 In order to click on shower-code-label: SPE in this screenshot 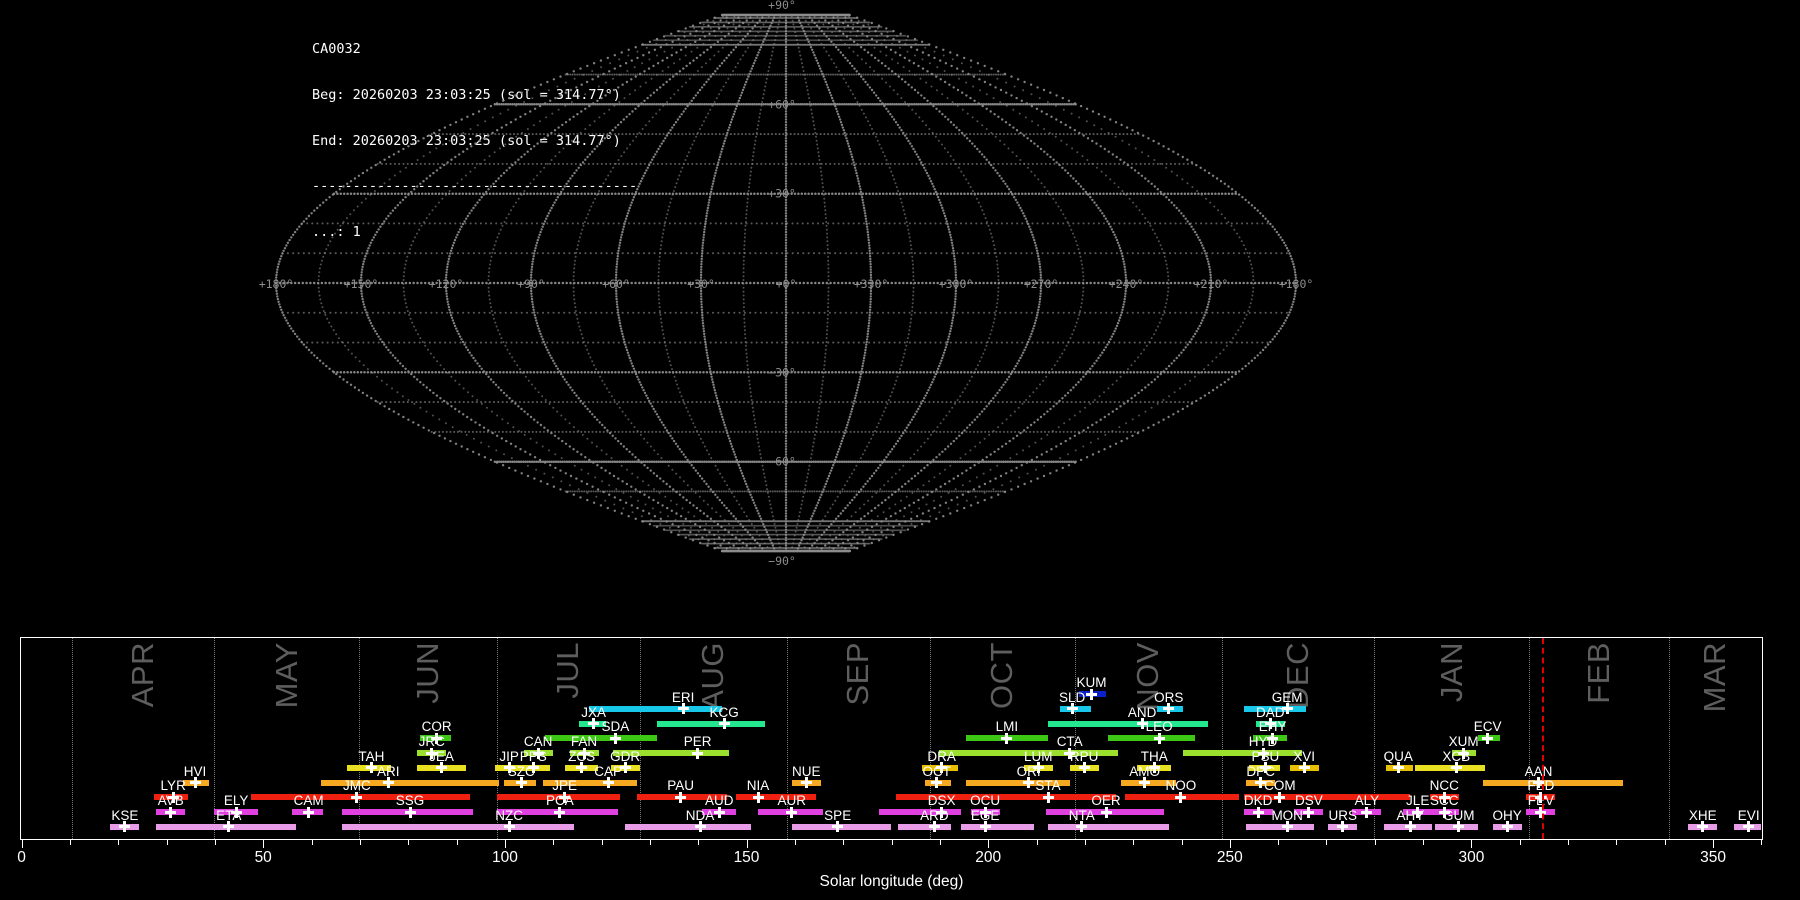, I will do `click(838, 815)`.